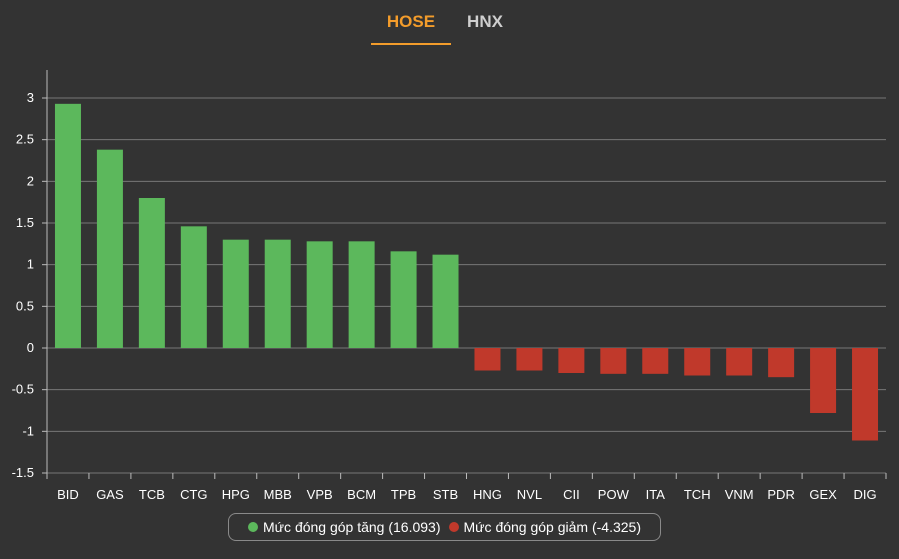 The height and width of the screenshot is (559, 899). What do you see at coordinates (613, 361) in the screenshot?
I see `bar-pow` at bounding box center [613, 361].